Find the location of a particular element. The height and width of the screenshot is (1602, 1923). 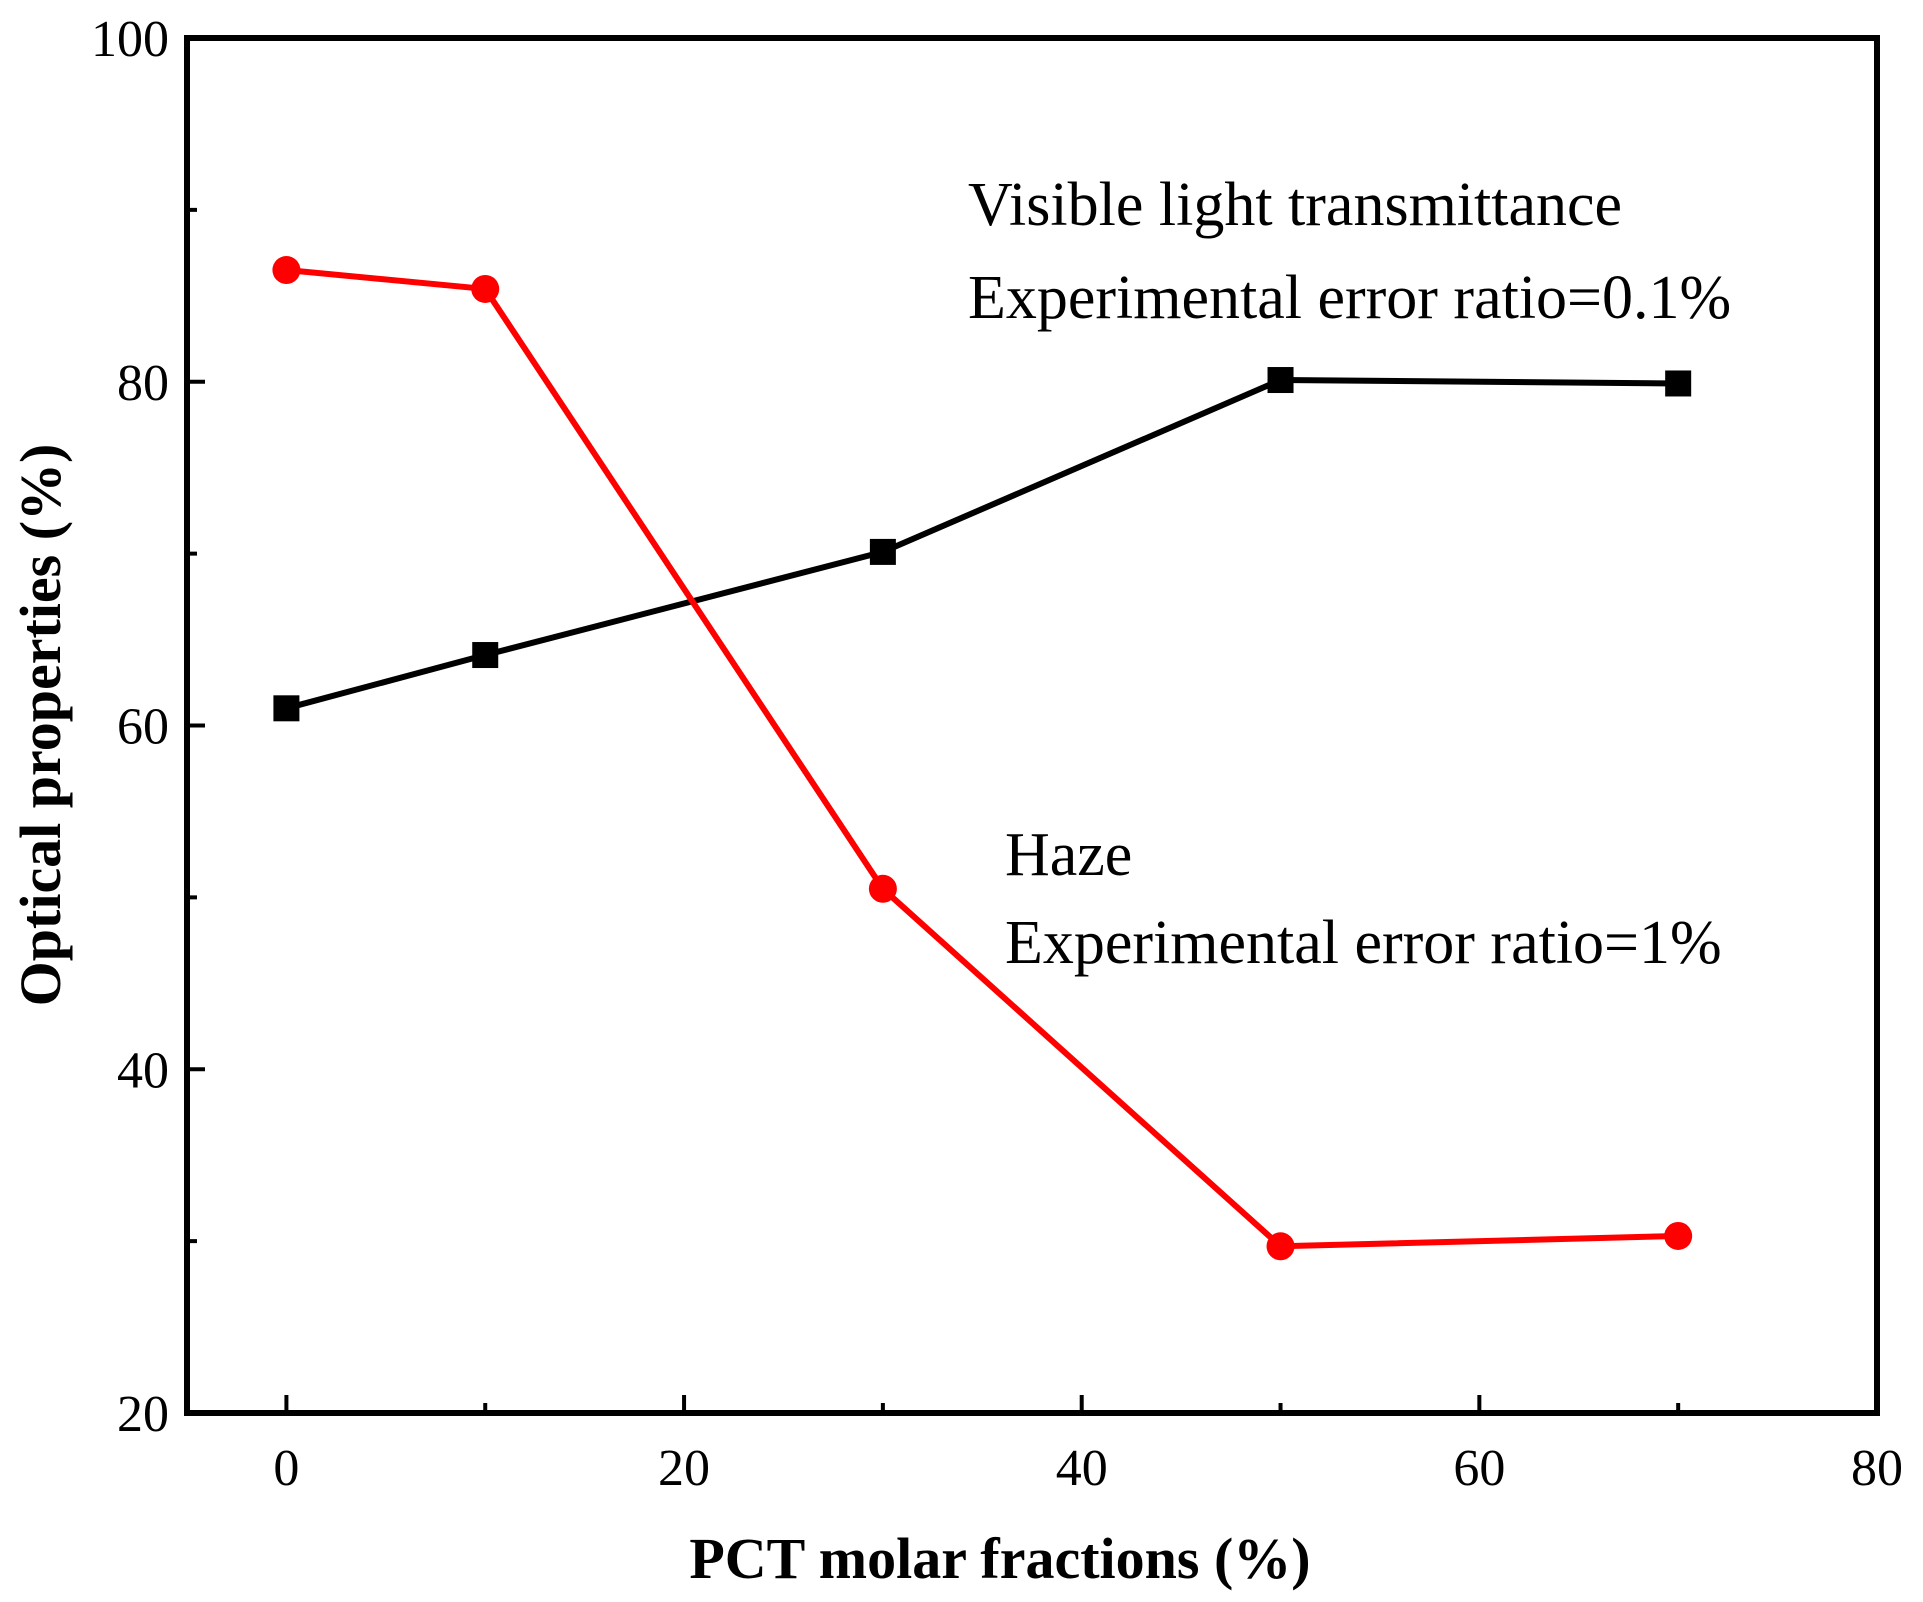

y-axis-title: Optical properties (%) is located at coordinates (40, 725).